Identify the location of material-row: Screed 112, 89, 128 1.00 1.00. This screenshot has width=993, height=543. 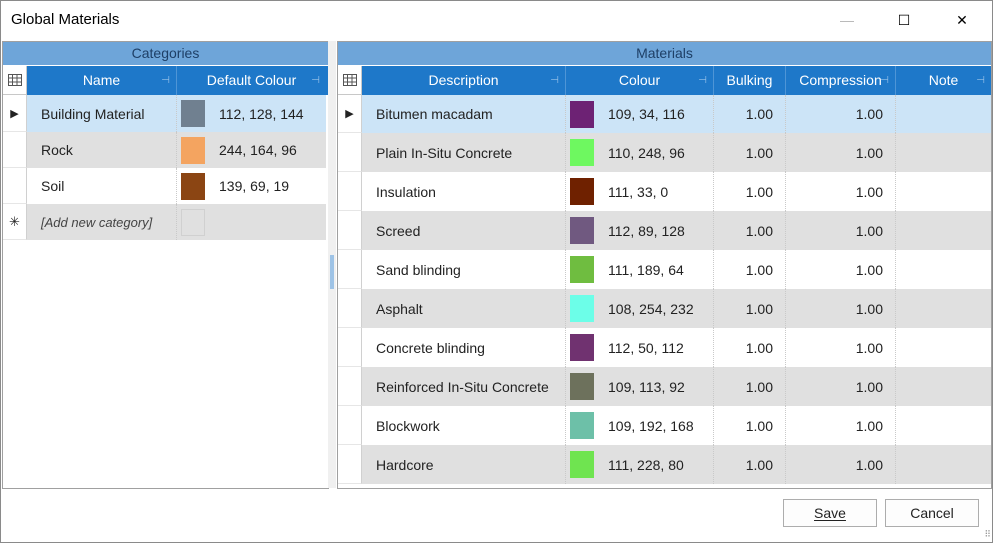
(664, 230).